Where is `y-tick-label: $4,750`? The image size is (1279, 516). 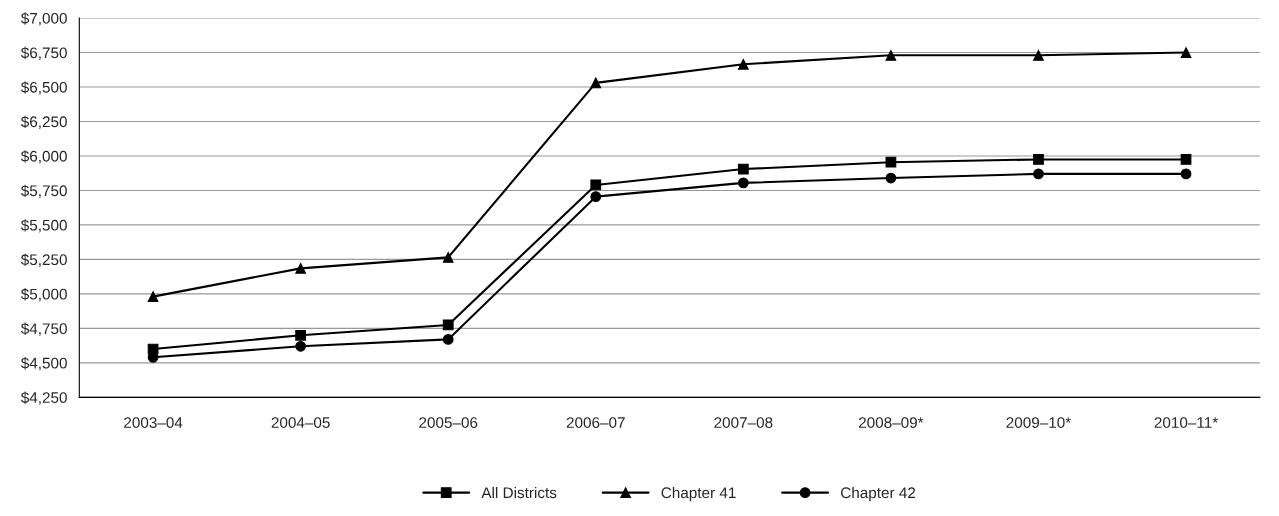 y-tick-label: $4,750 is located at coordinates (43, 329).